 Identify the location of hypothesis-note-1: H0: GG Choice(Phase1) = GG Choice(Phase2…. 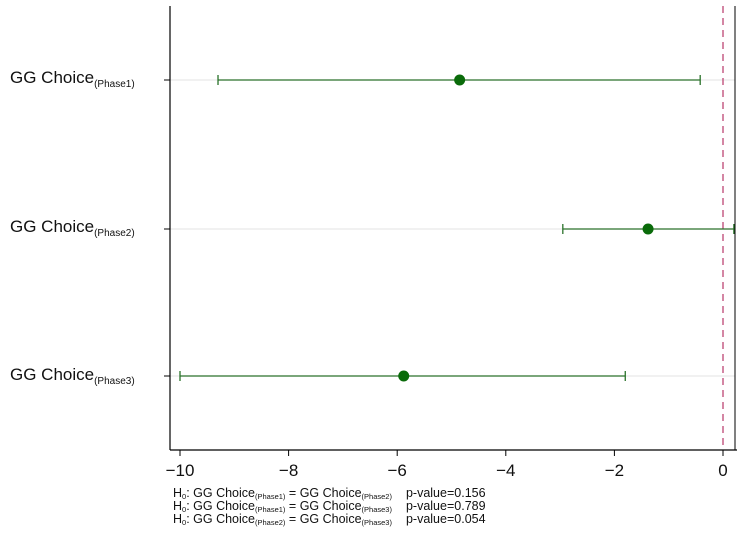
(329, 494).